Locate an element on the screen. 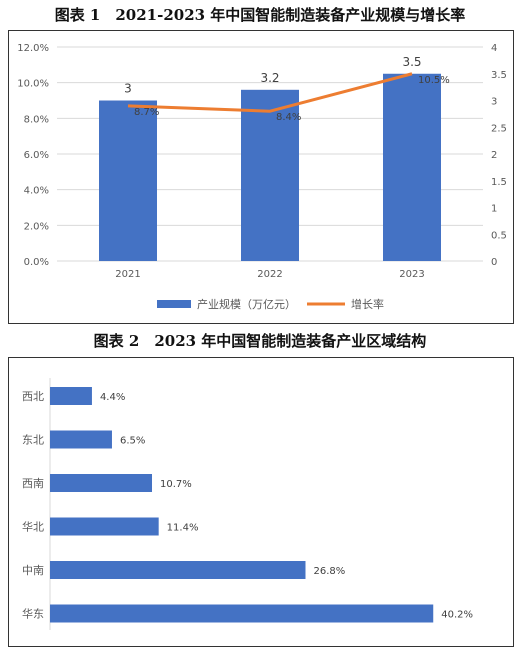 The height and width of the screenshot is (652, 520). chart1-caption: 图表 1 2021-2023 年中国智能制造装备产业规模与增长率 is located at coordinates (260, 15).